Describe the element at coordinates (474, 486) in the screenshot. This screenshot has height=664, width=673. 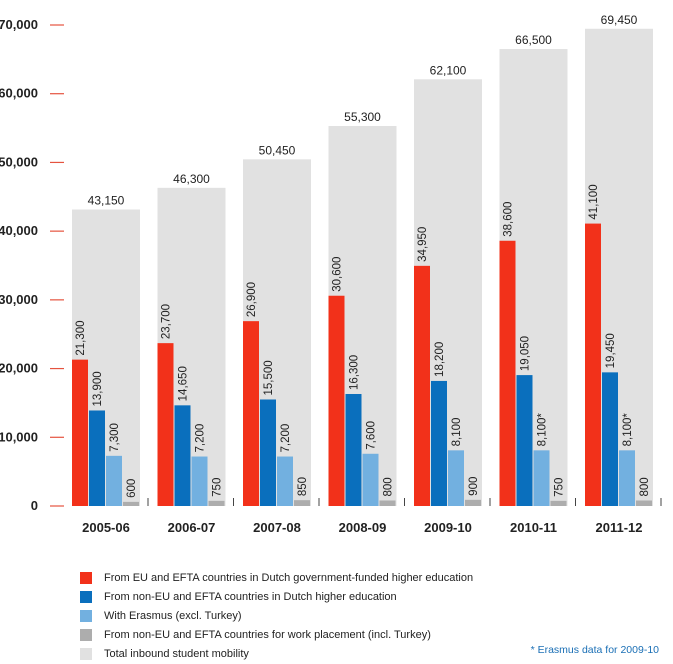
I see `bar-value-label: 900` at that location.